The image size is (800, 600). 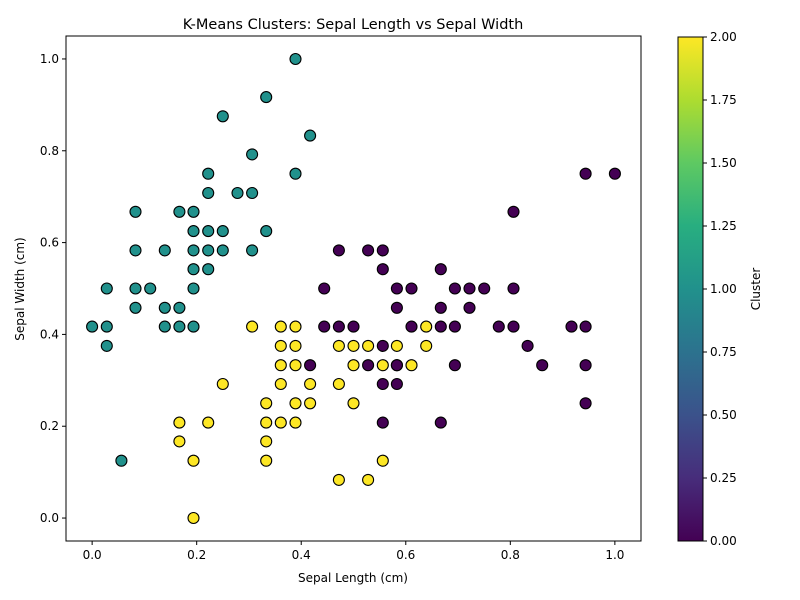 I want to click on colorbar-tick-label: 1.00, so click(x=723, y=289).